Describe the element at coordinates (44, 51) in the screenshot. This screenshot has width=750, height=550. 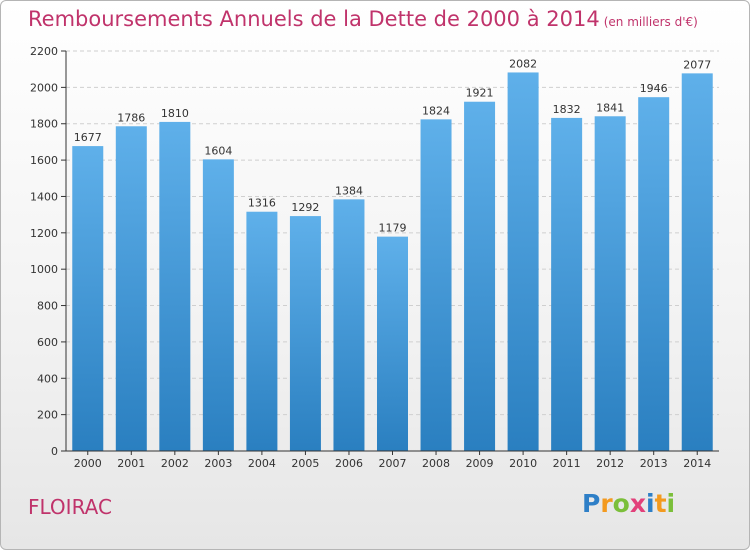
I see `y-tick-label: 2200` at that location.